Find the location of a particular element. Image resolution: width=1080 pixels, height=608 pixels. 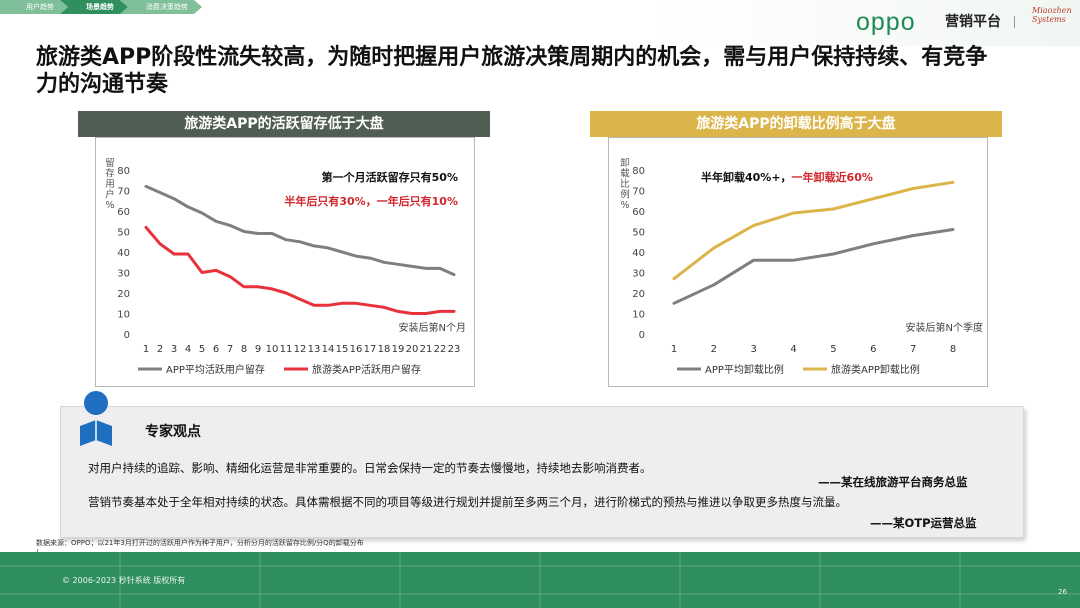

x-tick-label: 7 is located at coordinates (913, 349).